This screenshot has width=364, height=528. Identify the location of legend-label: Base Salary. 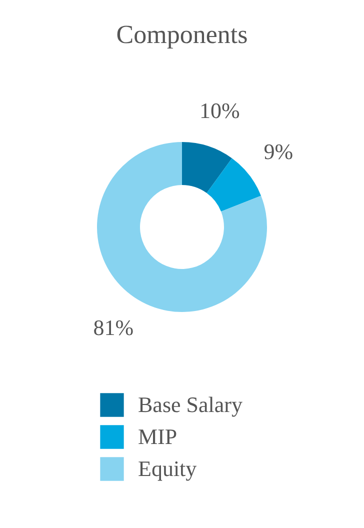
(190, 404).